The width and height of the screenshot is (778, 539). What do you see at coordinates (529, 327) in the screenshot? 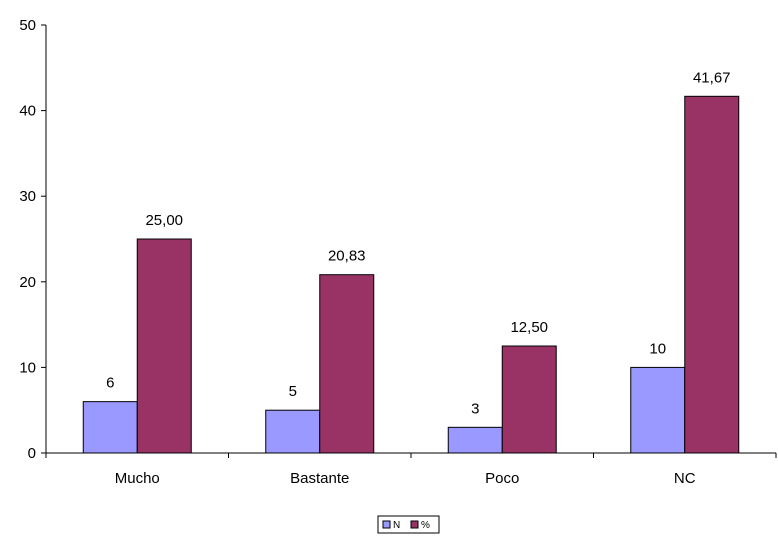
I see `data-label: 12,50` at bounding box center [529, 327].